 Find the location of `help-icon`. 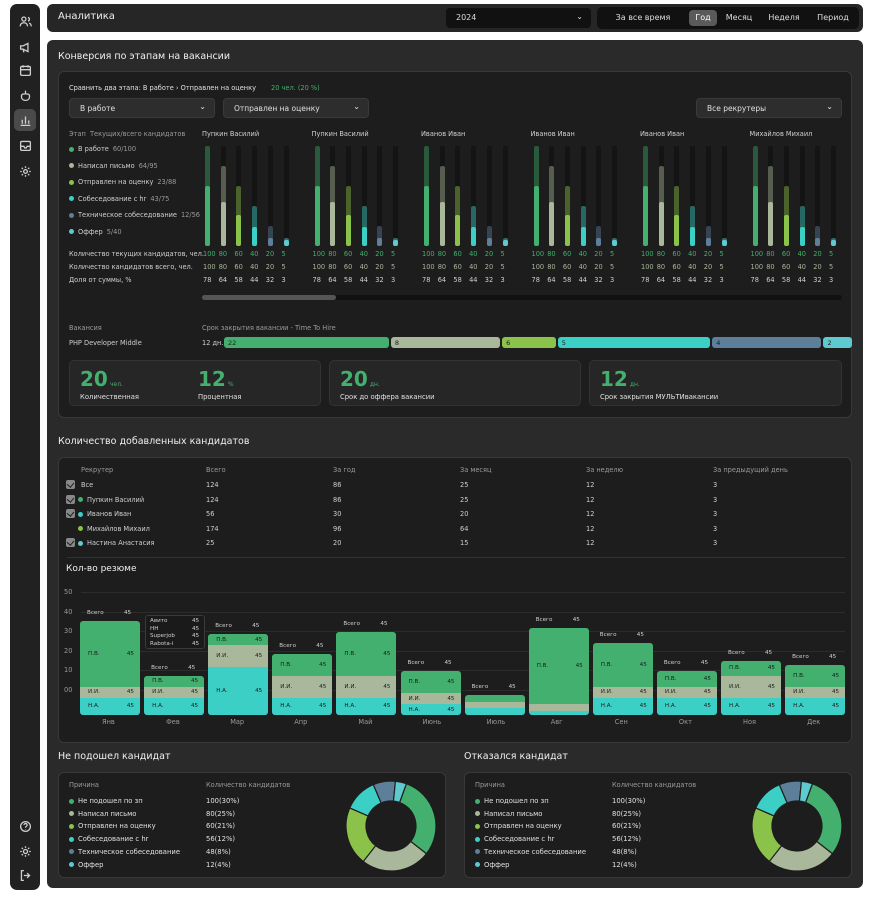

help-icon is located at coordinates (25, 826).